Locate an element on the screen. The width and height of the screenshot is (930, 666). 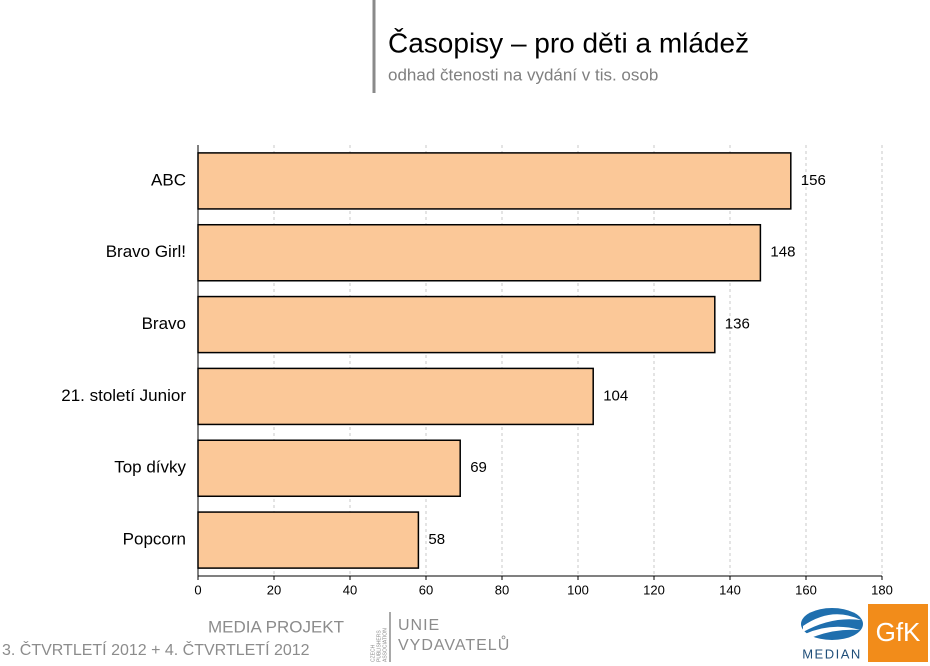
x-tick-label: 100 is located at coordinates (578, 589).